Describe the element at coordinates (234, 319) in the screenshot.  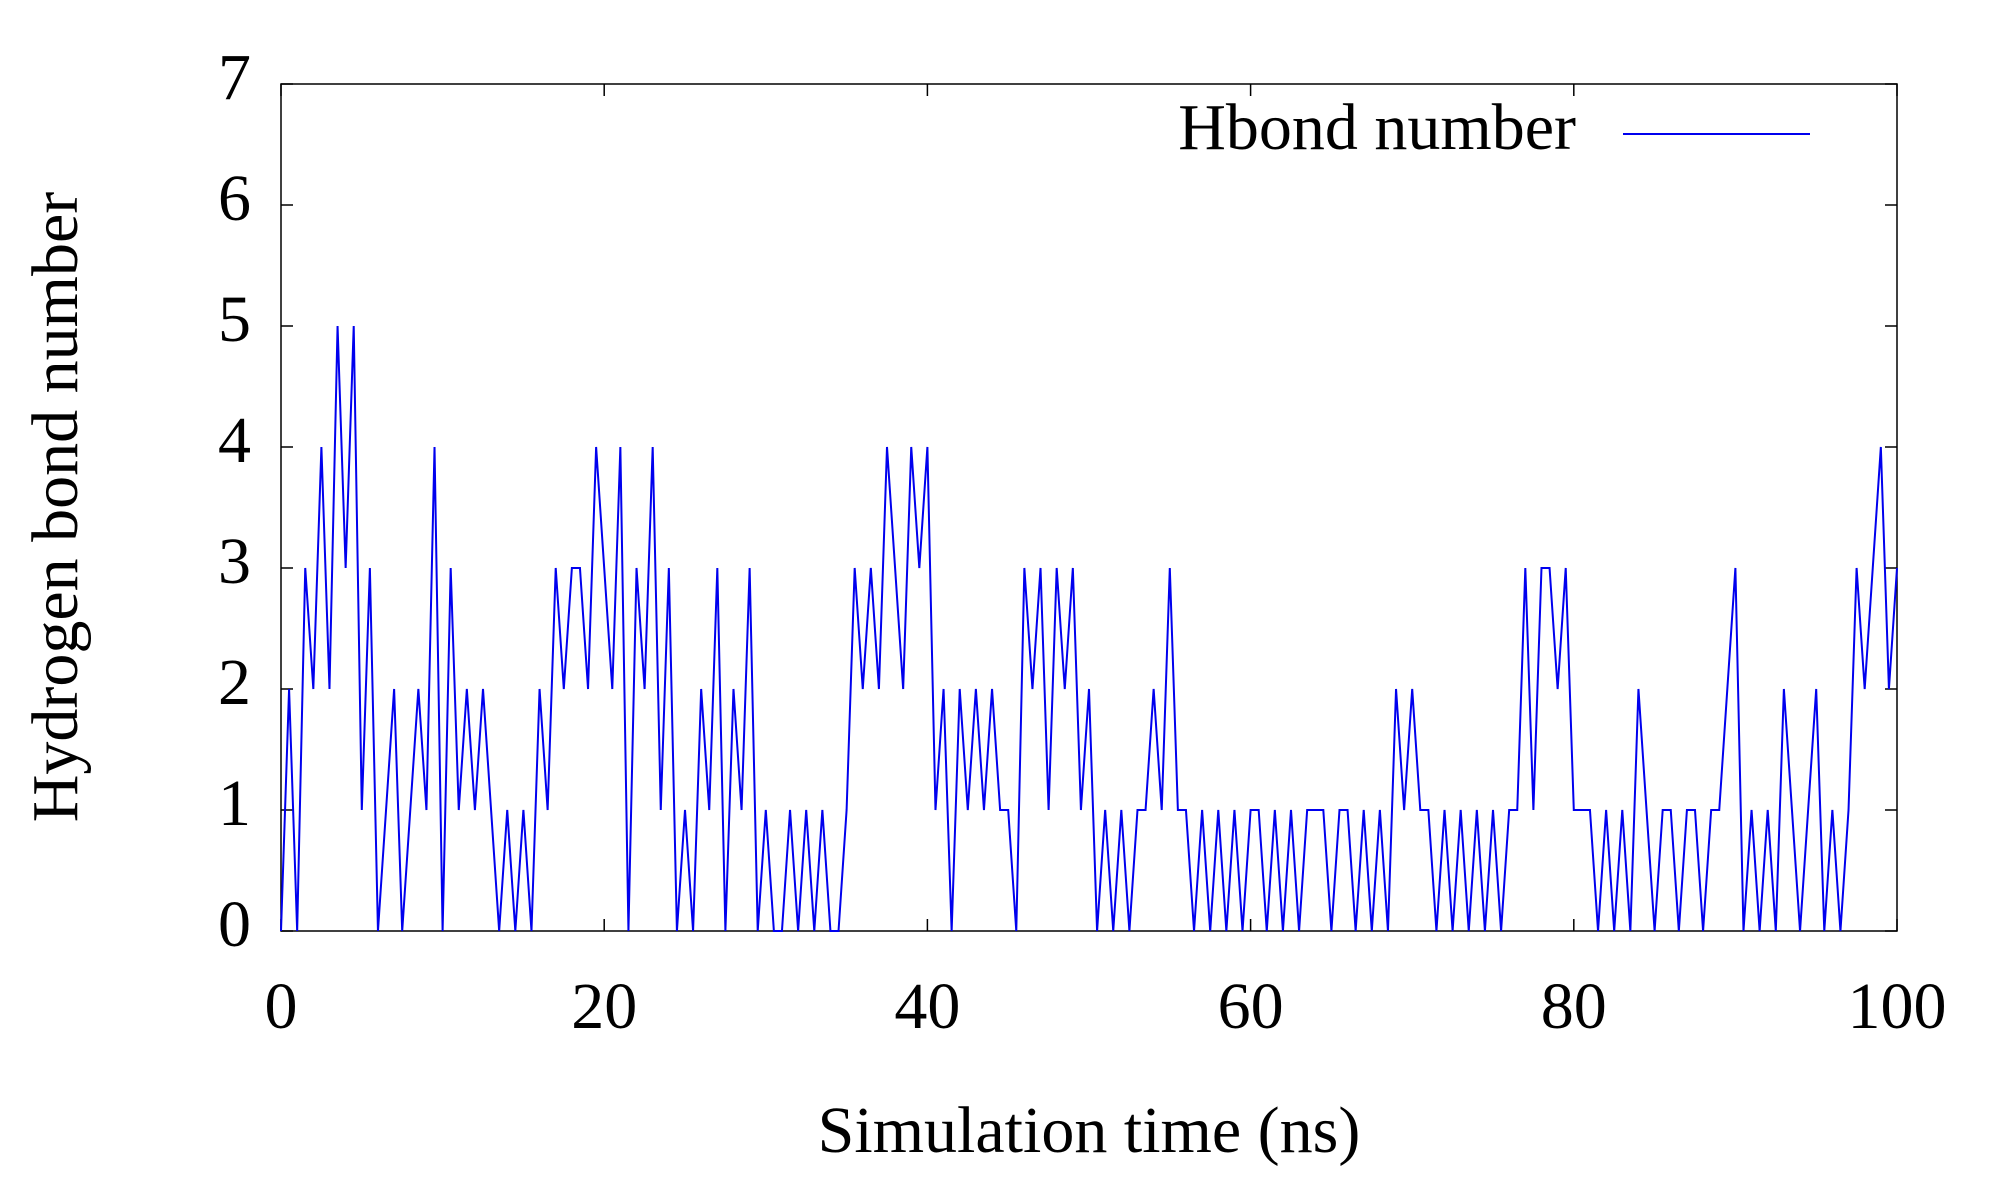
I see `y-tick-label: 5` at that location.